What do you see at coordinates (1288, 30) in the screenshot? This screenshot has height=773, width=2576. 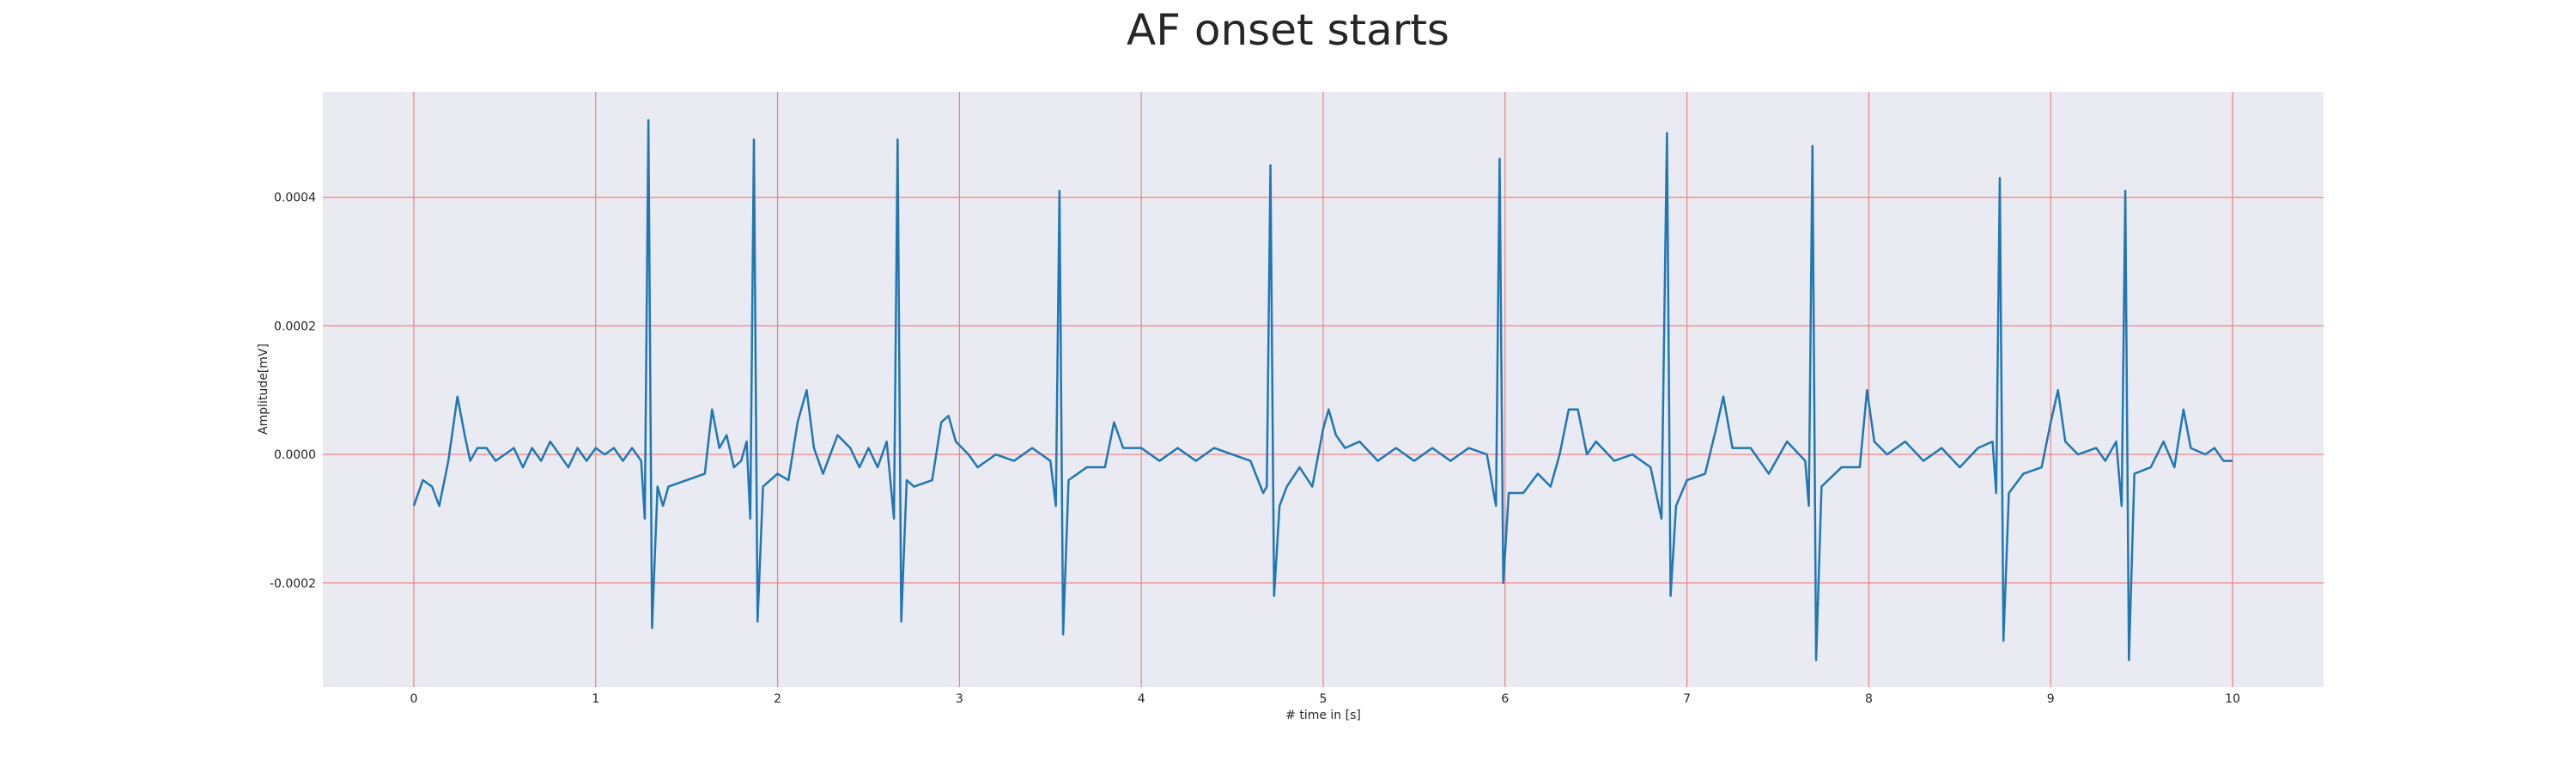 I see `chart-title: AF onset starts` at bounding box center [1288, 30].